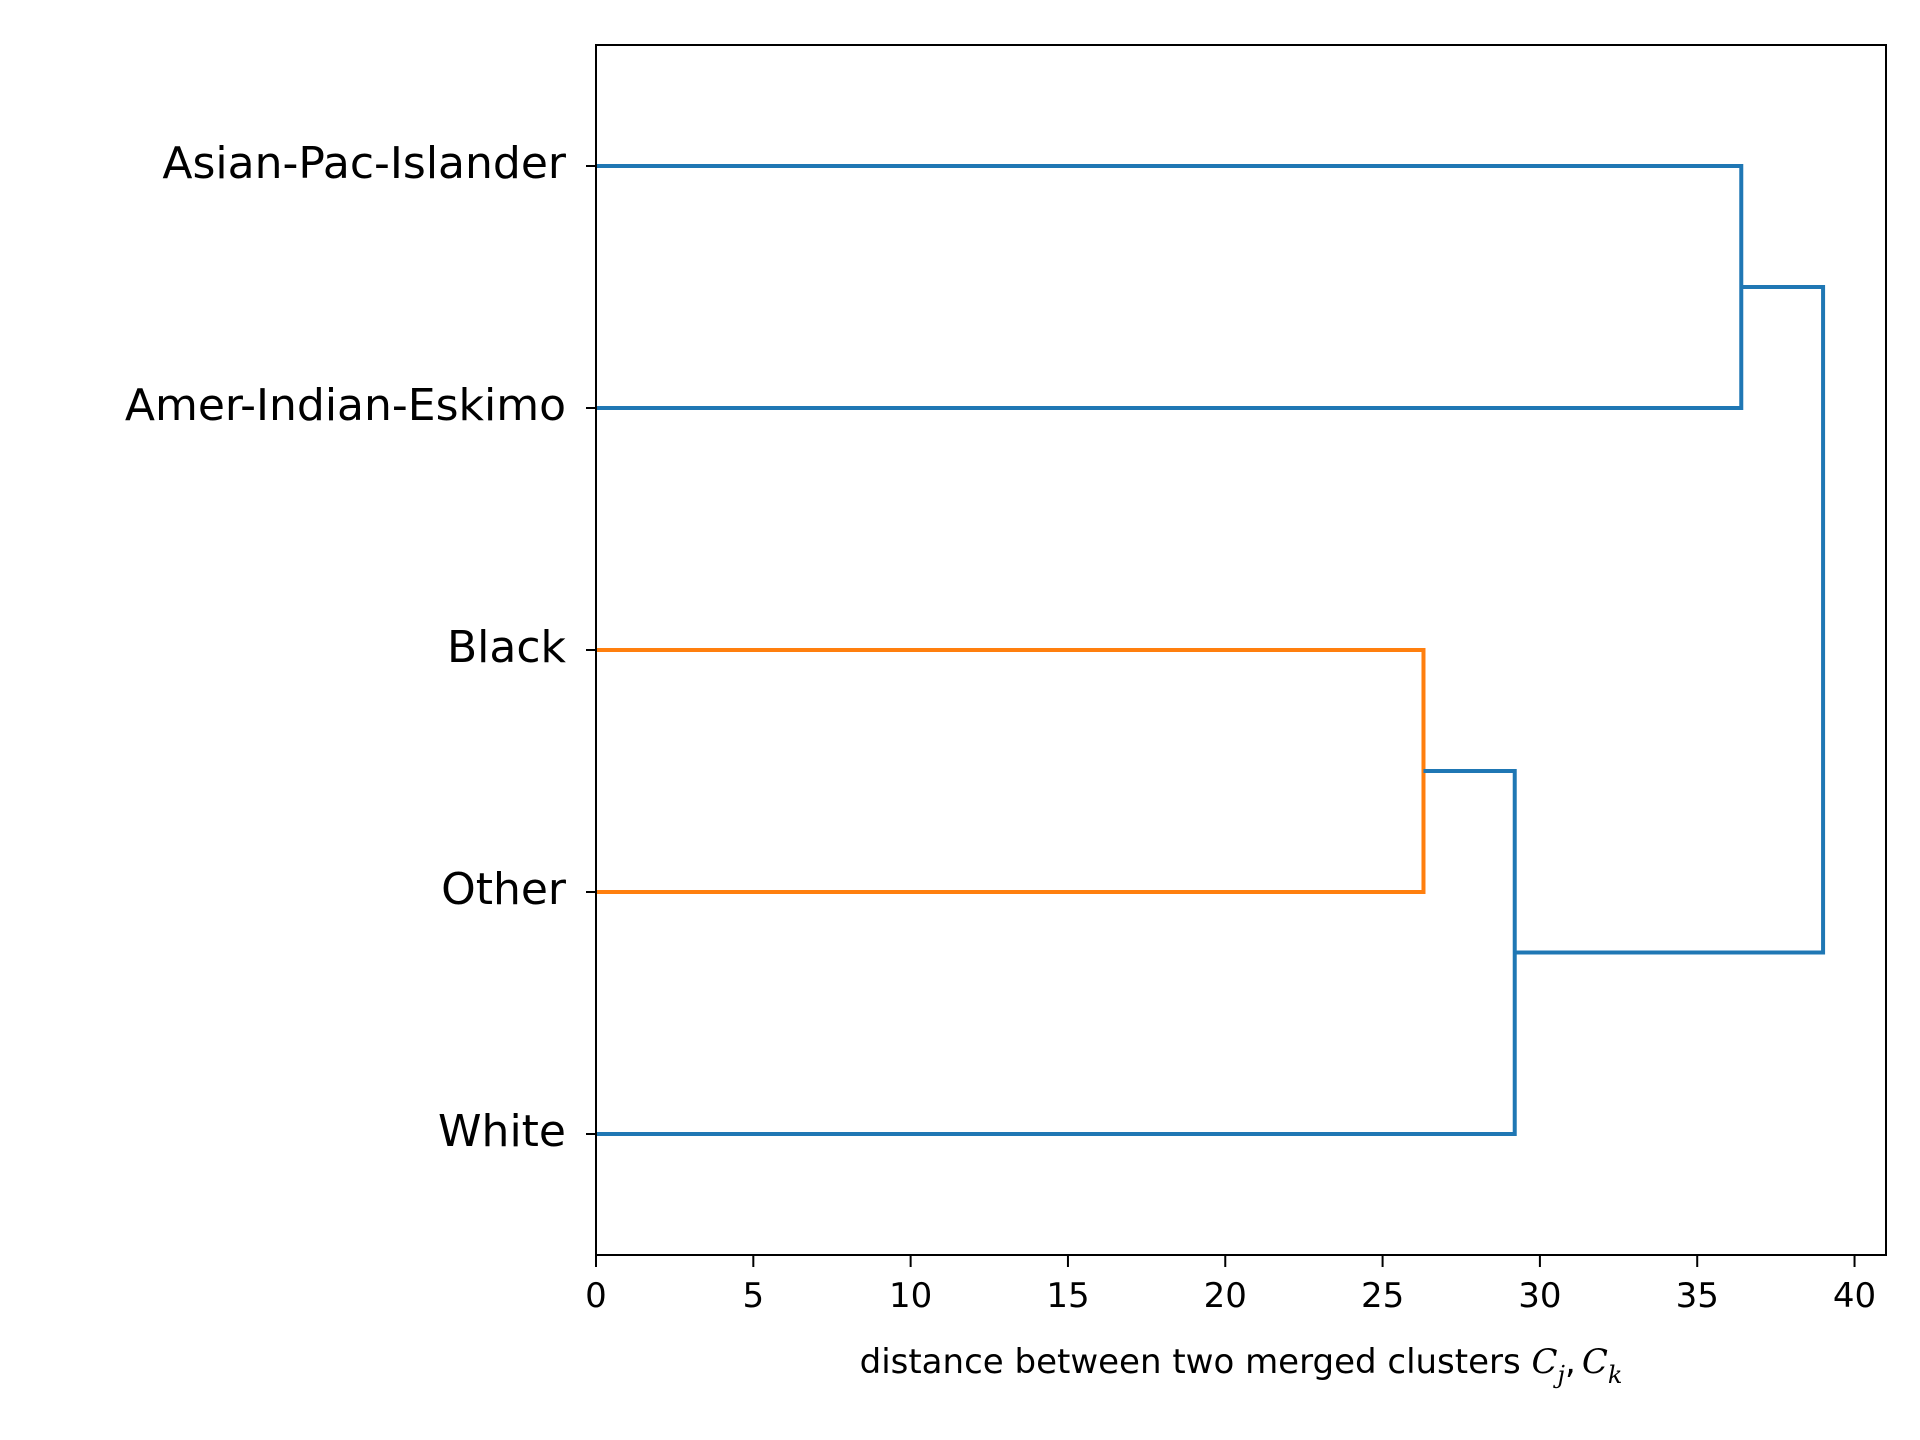 The width and height of the screenshot is (1920, 1440). What do you see at coordinates (910, 1296) in the screenshot?
I see `x-tick-label-10: 10` at bounding box center [910, 1296].